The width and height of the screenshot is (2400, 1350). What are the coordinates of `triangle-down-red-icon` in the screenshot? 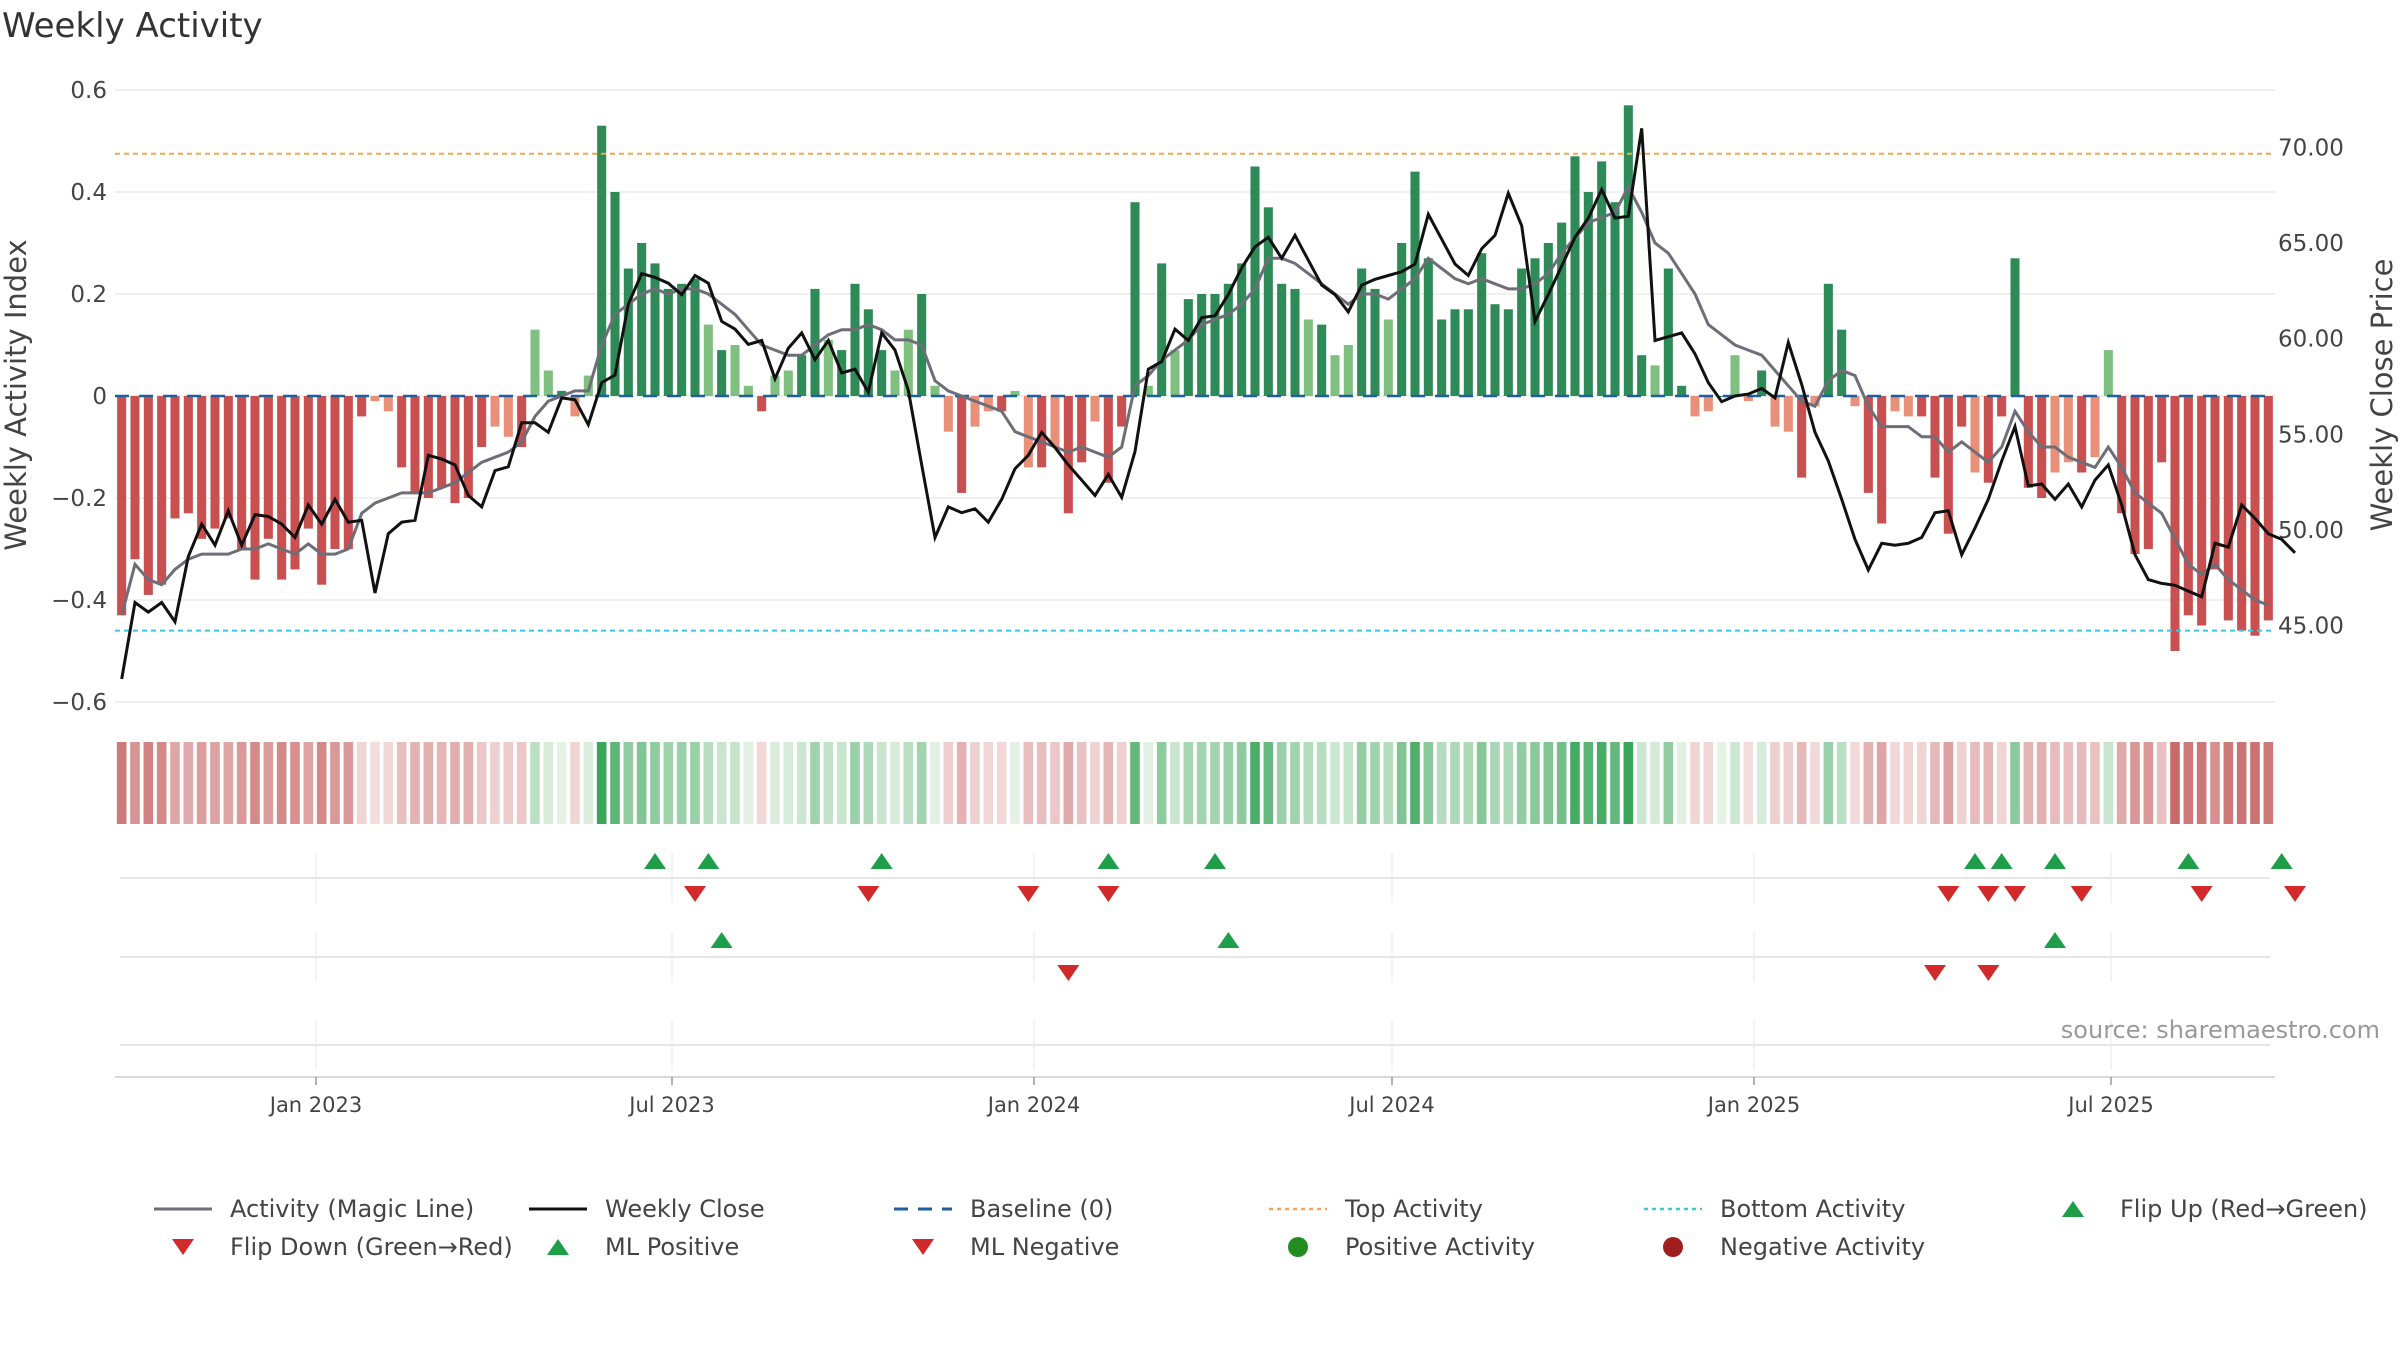 It's located at (923, 1247).